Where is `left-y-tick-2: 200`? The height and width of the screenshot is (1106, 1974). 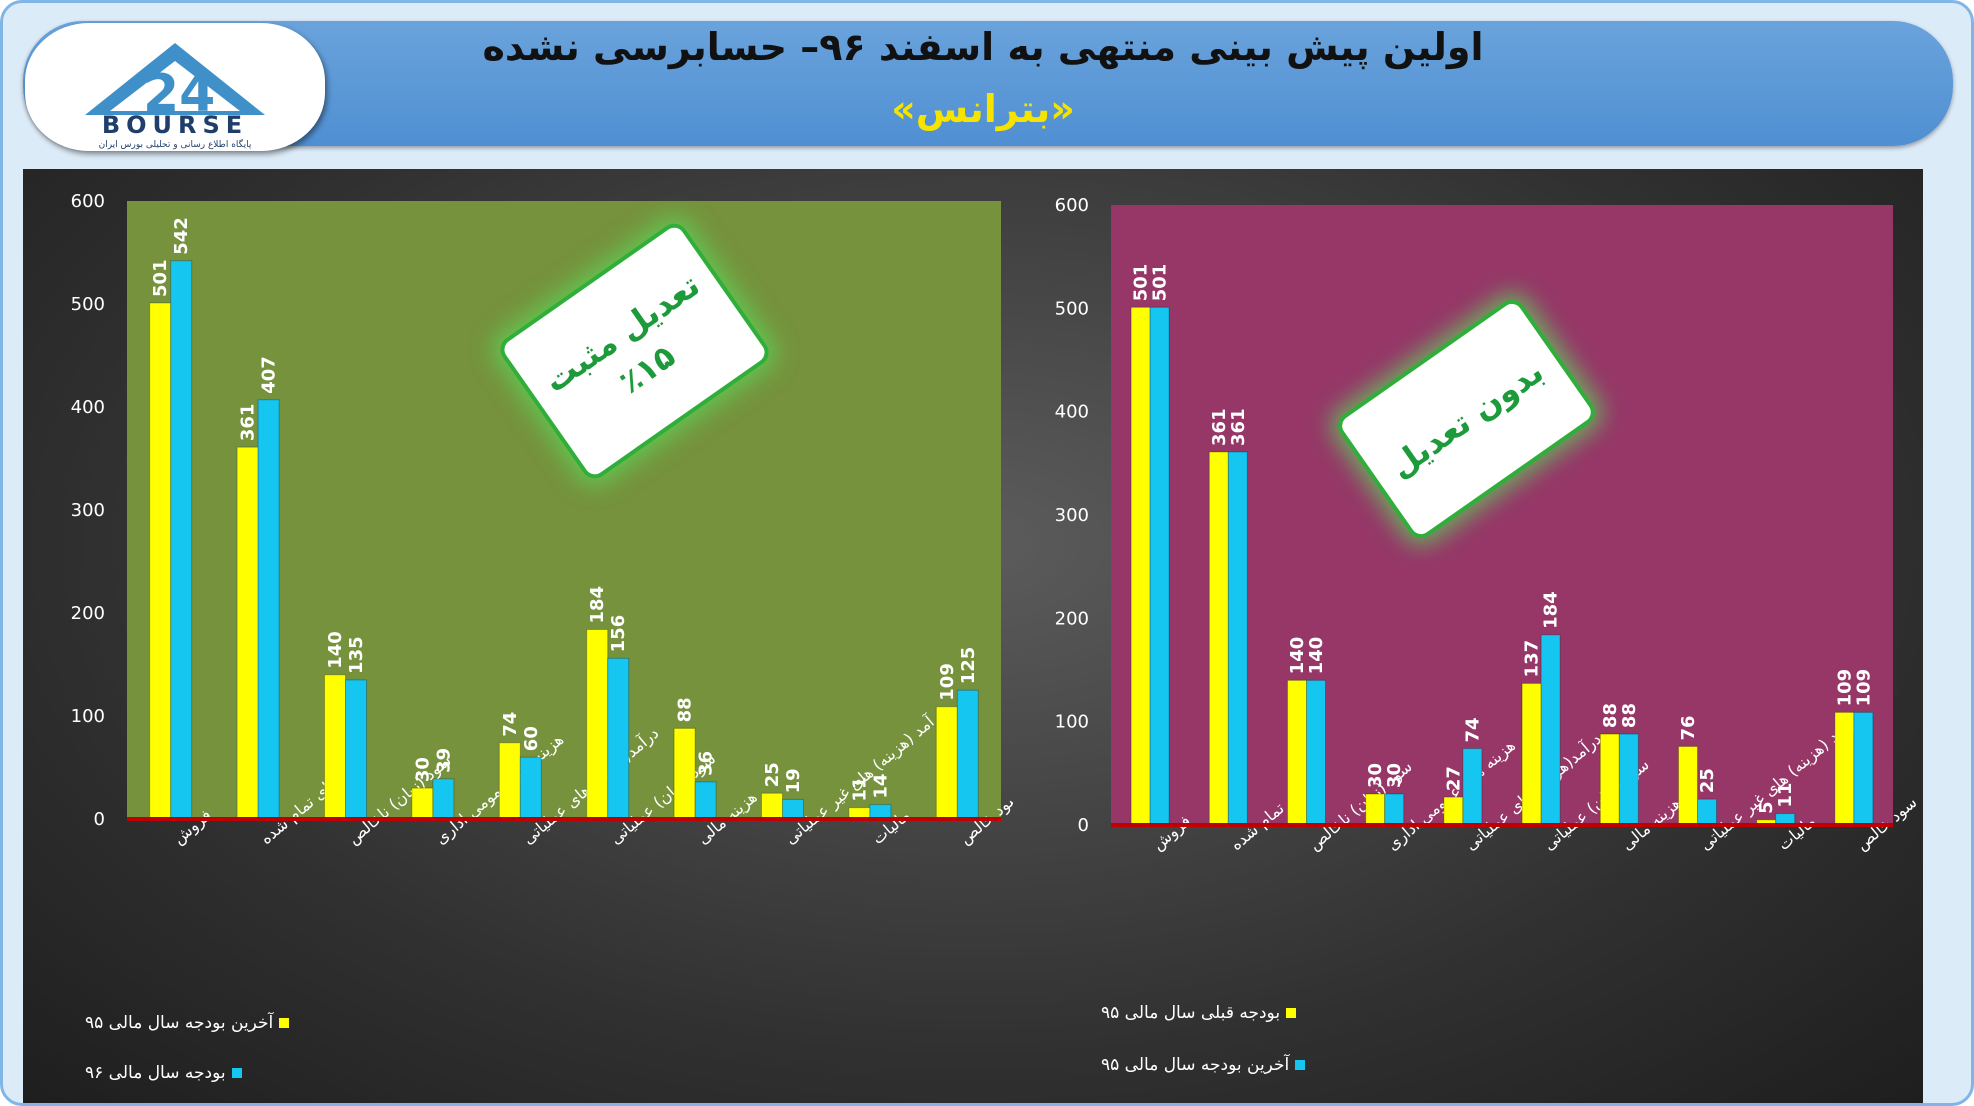
left-y-tick-2: 200 is located at coordinates (88, 613).